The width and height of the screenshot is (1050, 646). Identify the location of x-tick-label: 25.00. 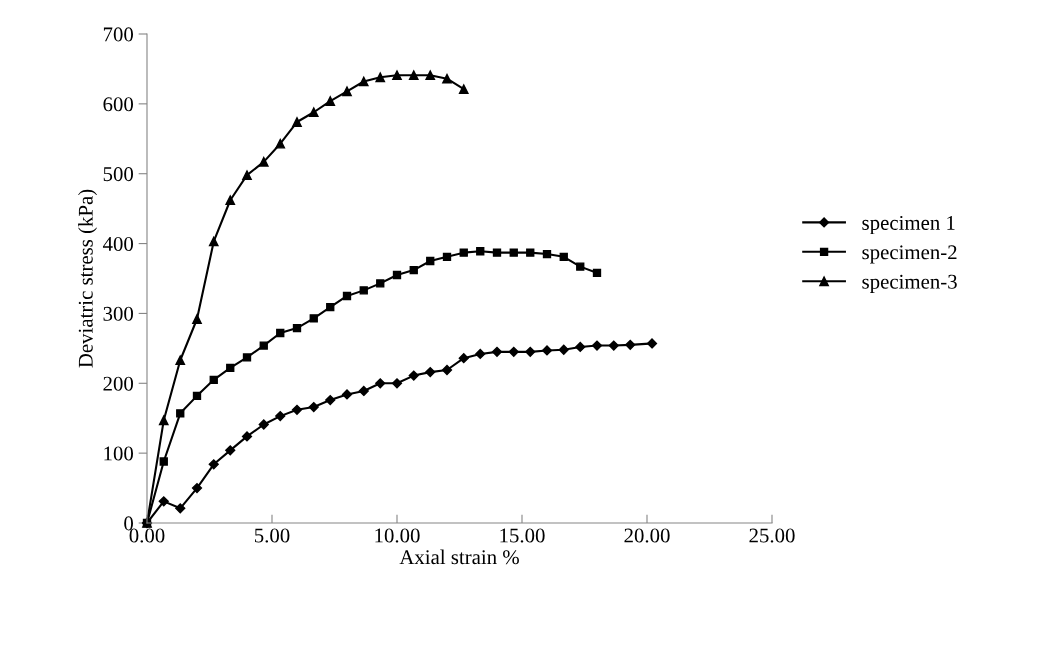
(772, 535).